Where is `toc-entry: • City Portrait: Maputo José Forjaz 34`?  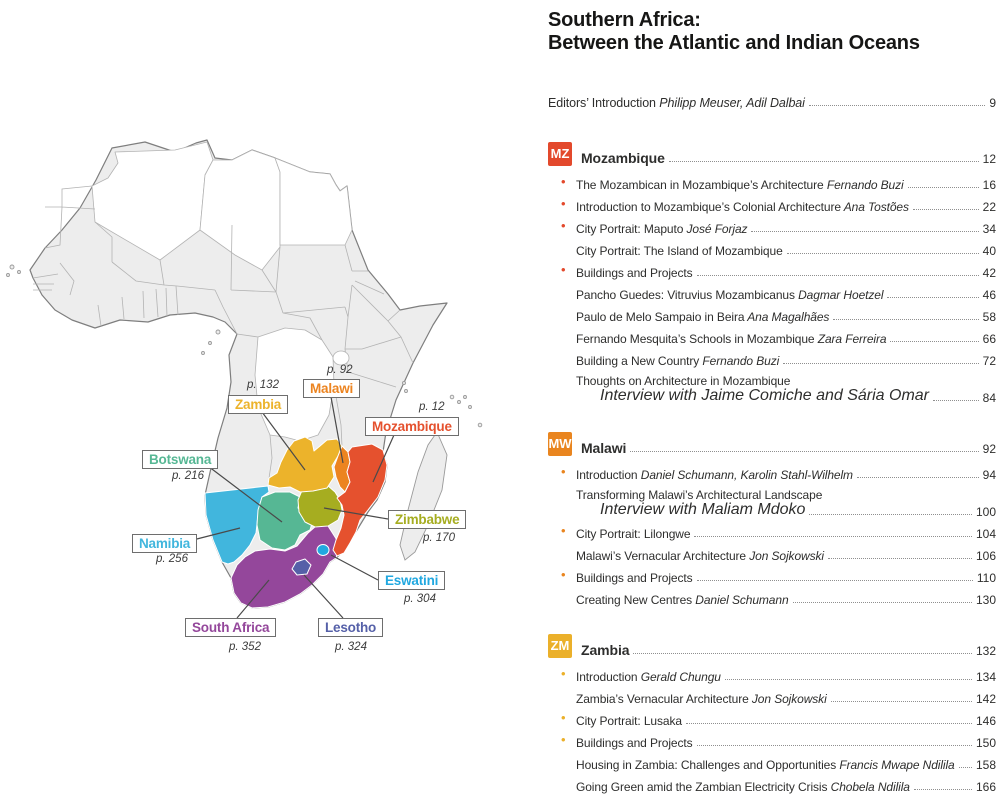 toc-entry: • City Portrait: Maputo José Forjaz 34 is located at coordinates (772, 225).